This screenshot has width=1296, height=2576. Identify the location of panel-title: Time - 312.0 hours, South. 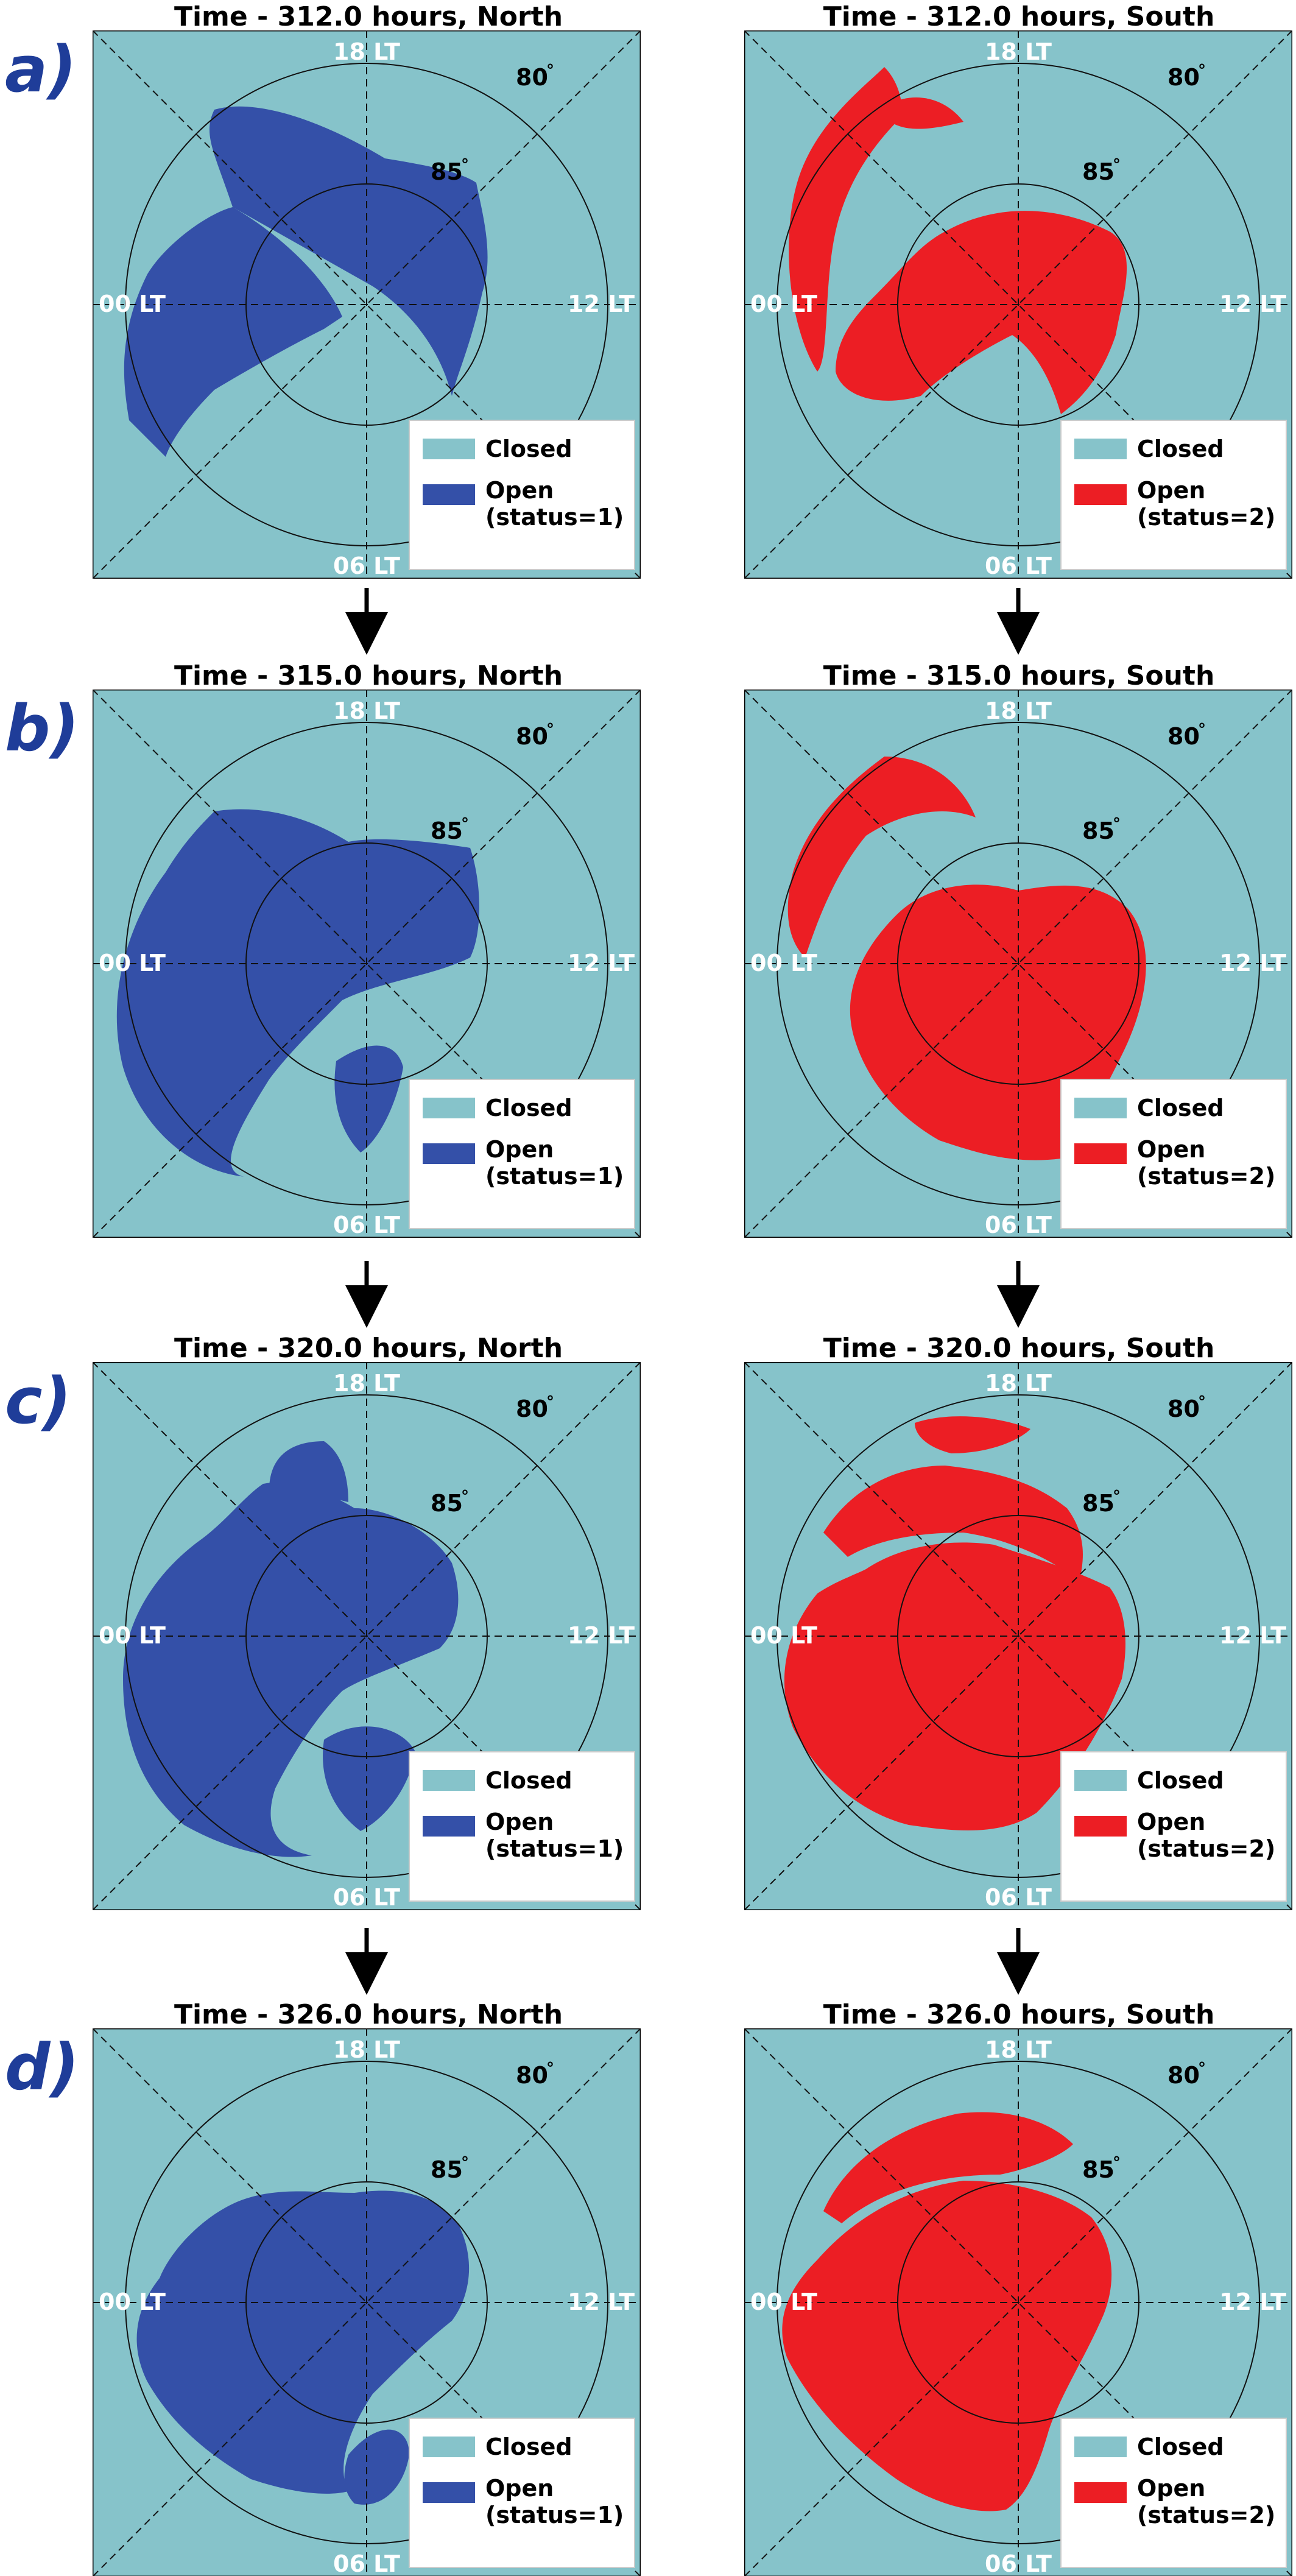
(1019, 16).